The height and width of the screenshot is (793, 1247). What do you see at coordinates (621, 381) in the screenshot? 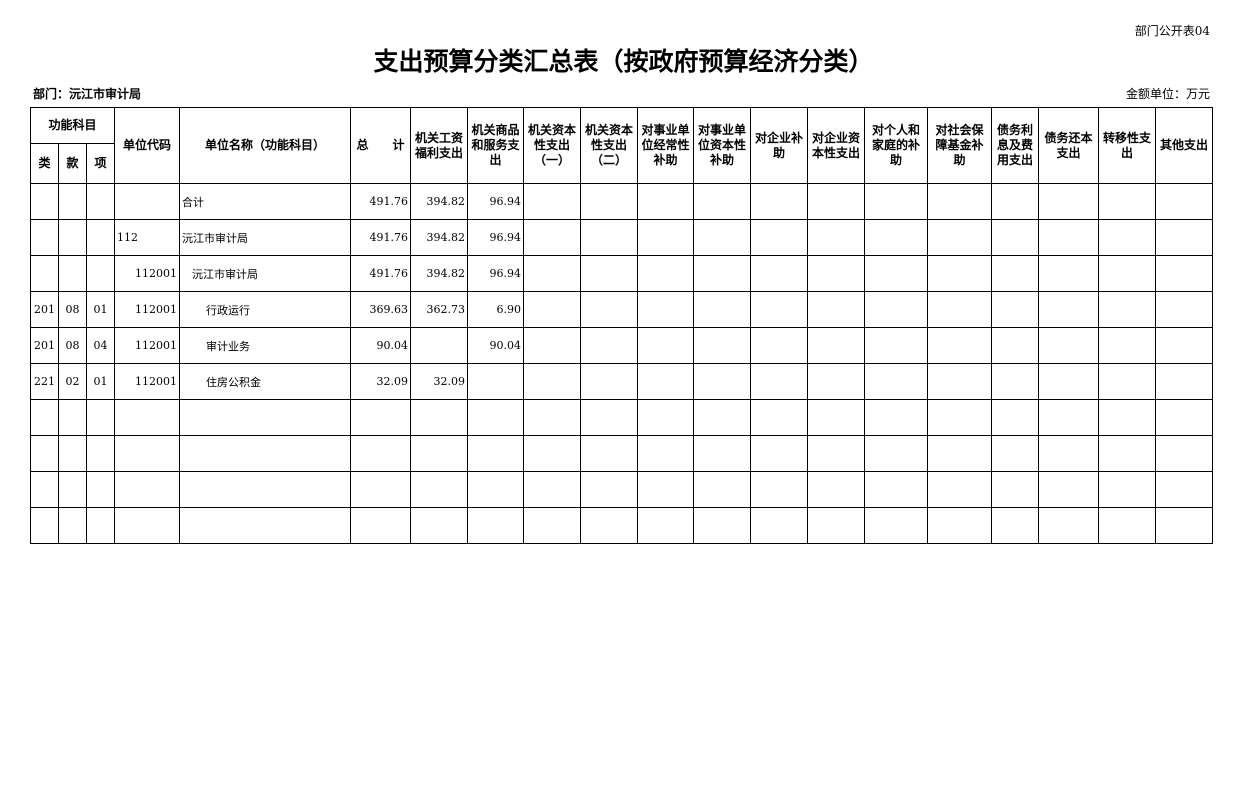
I see `table-row: 221 02 01 112001 住房公积金 32.09 32.09` at bounding box center [621, 381].